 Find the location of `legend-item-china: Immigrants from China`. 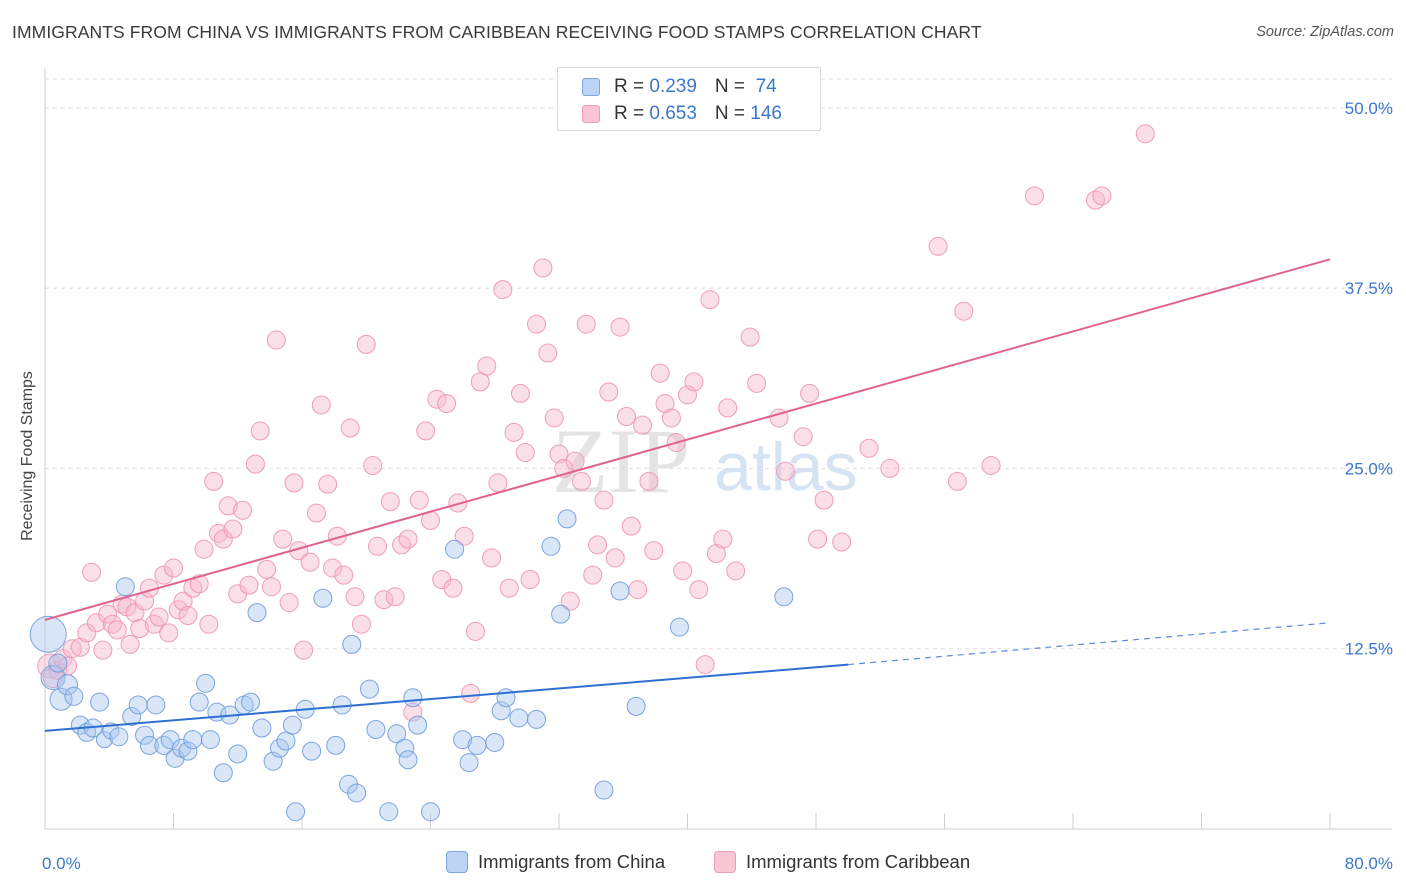

legend-item-china: Immigrants from China is located at coordinates (555, 862).